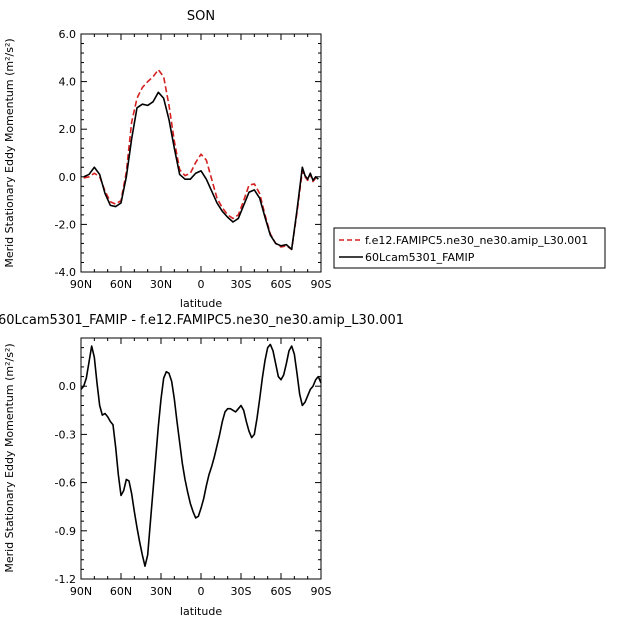 Image resolution: width=626 pixels, height=626 pixels. What do you see at coordinates (68, 386) in the screenshot?
I see `bottom-y-tick-label: 0.0` at bounding box center [68, 386].